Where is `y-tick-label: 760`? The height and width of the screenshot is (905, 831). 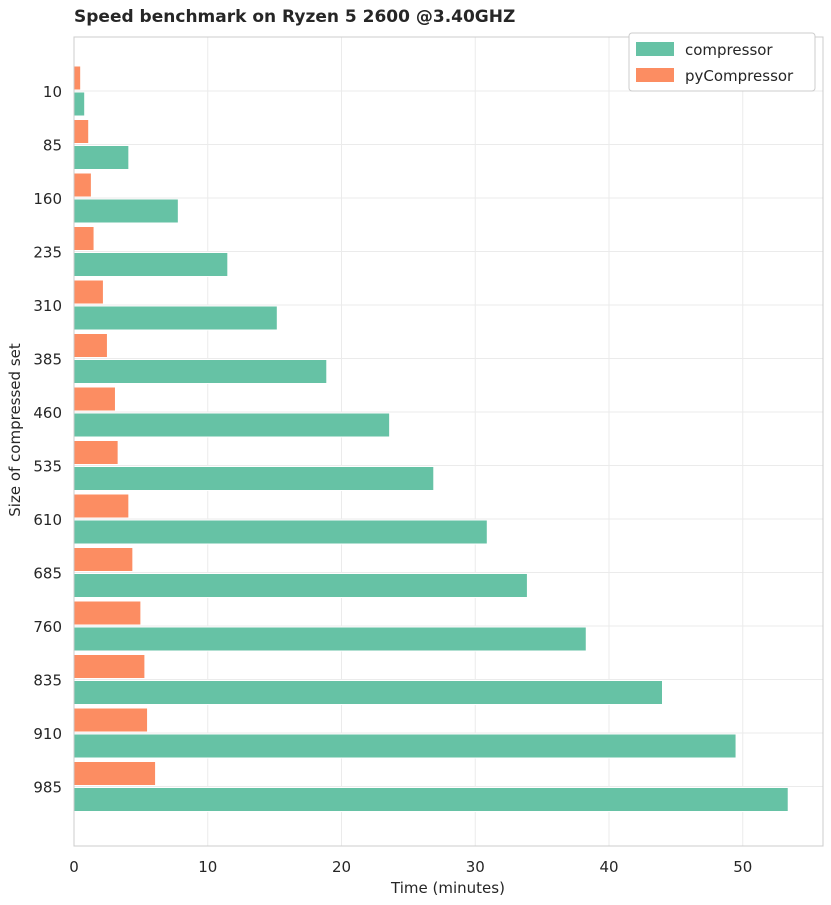 y-tick-label: 760 is located at coordinates (47, 627).